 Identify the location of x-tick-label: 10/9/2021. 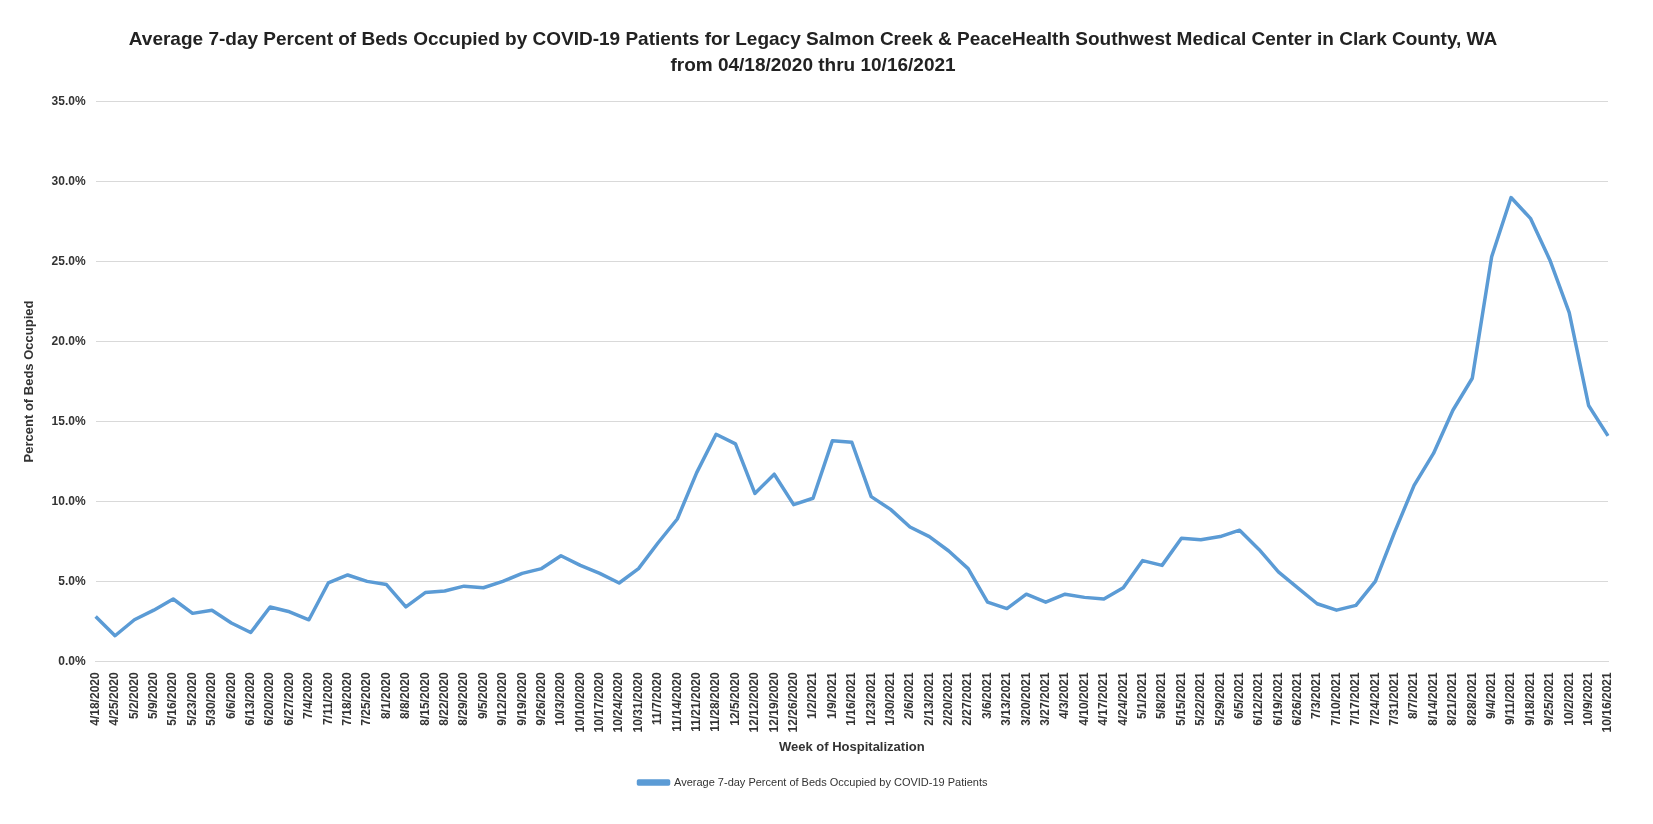
(1587, 699).